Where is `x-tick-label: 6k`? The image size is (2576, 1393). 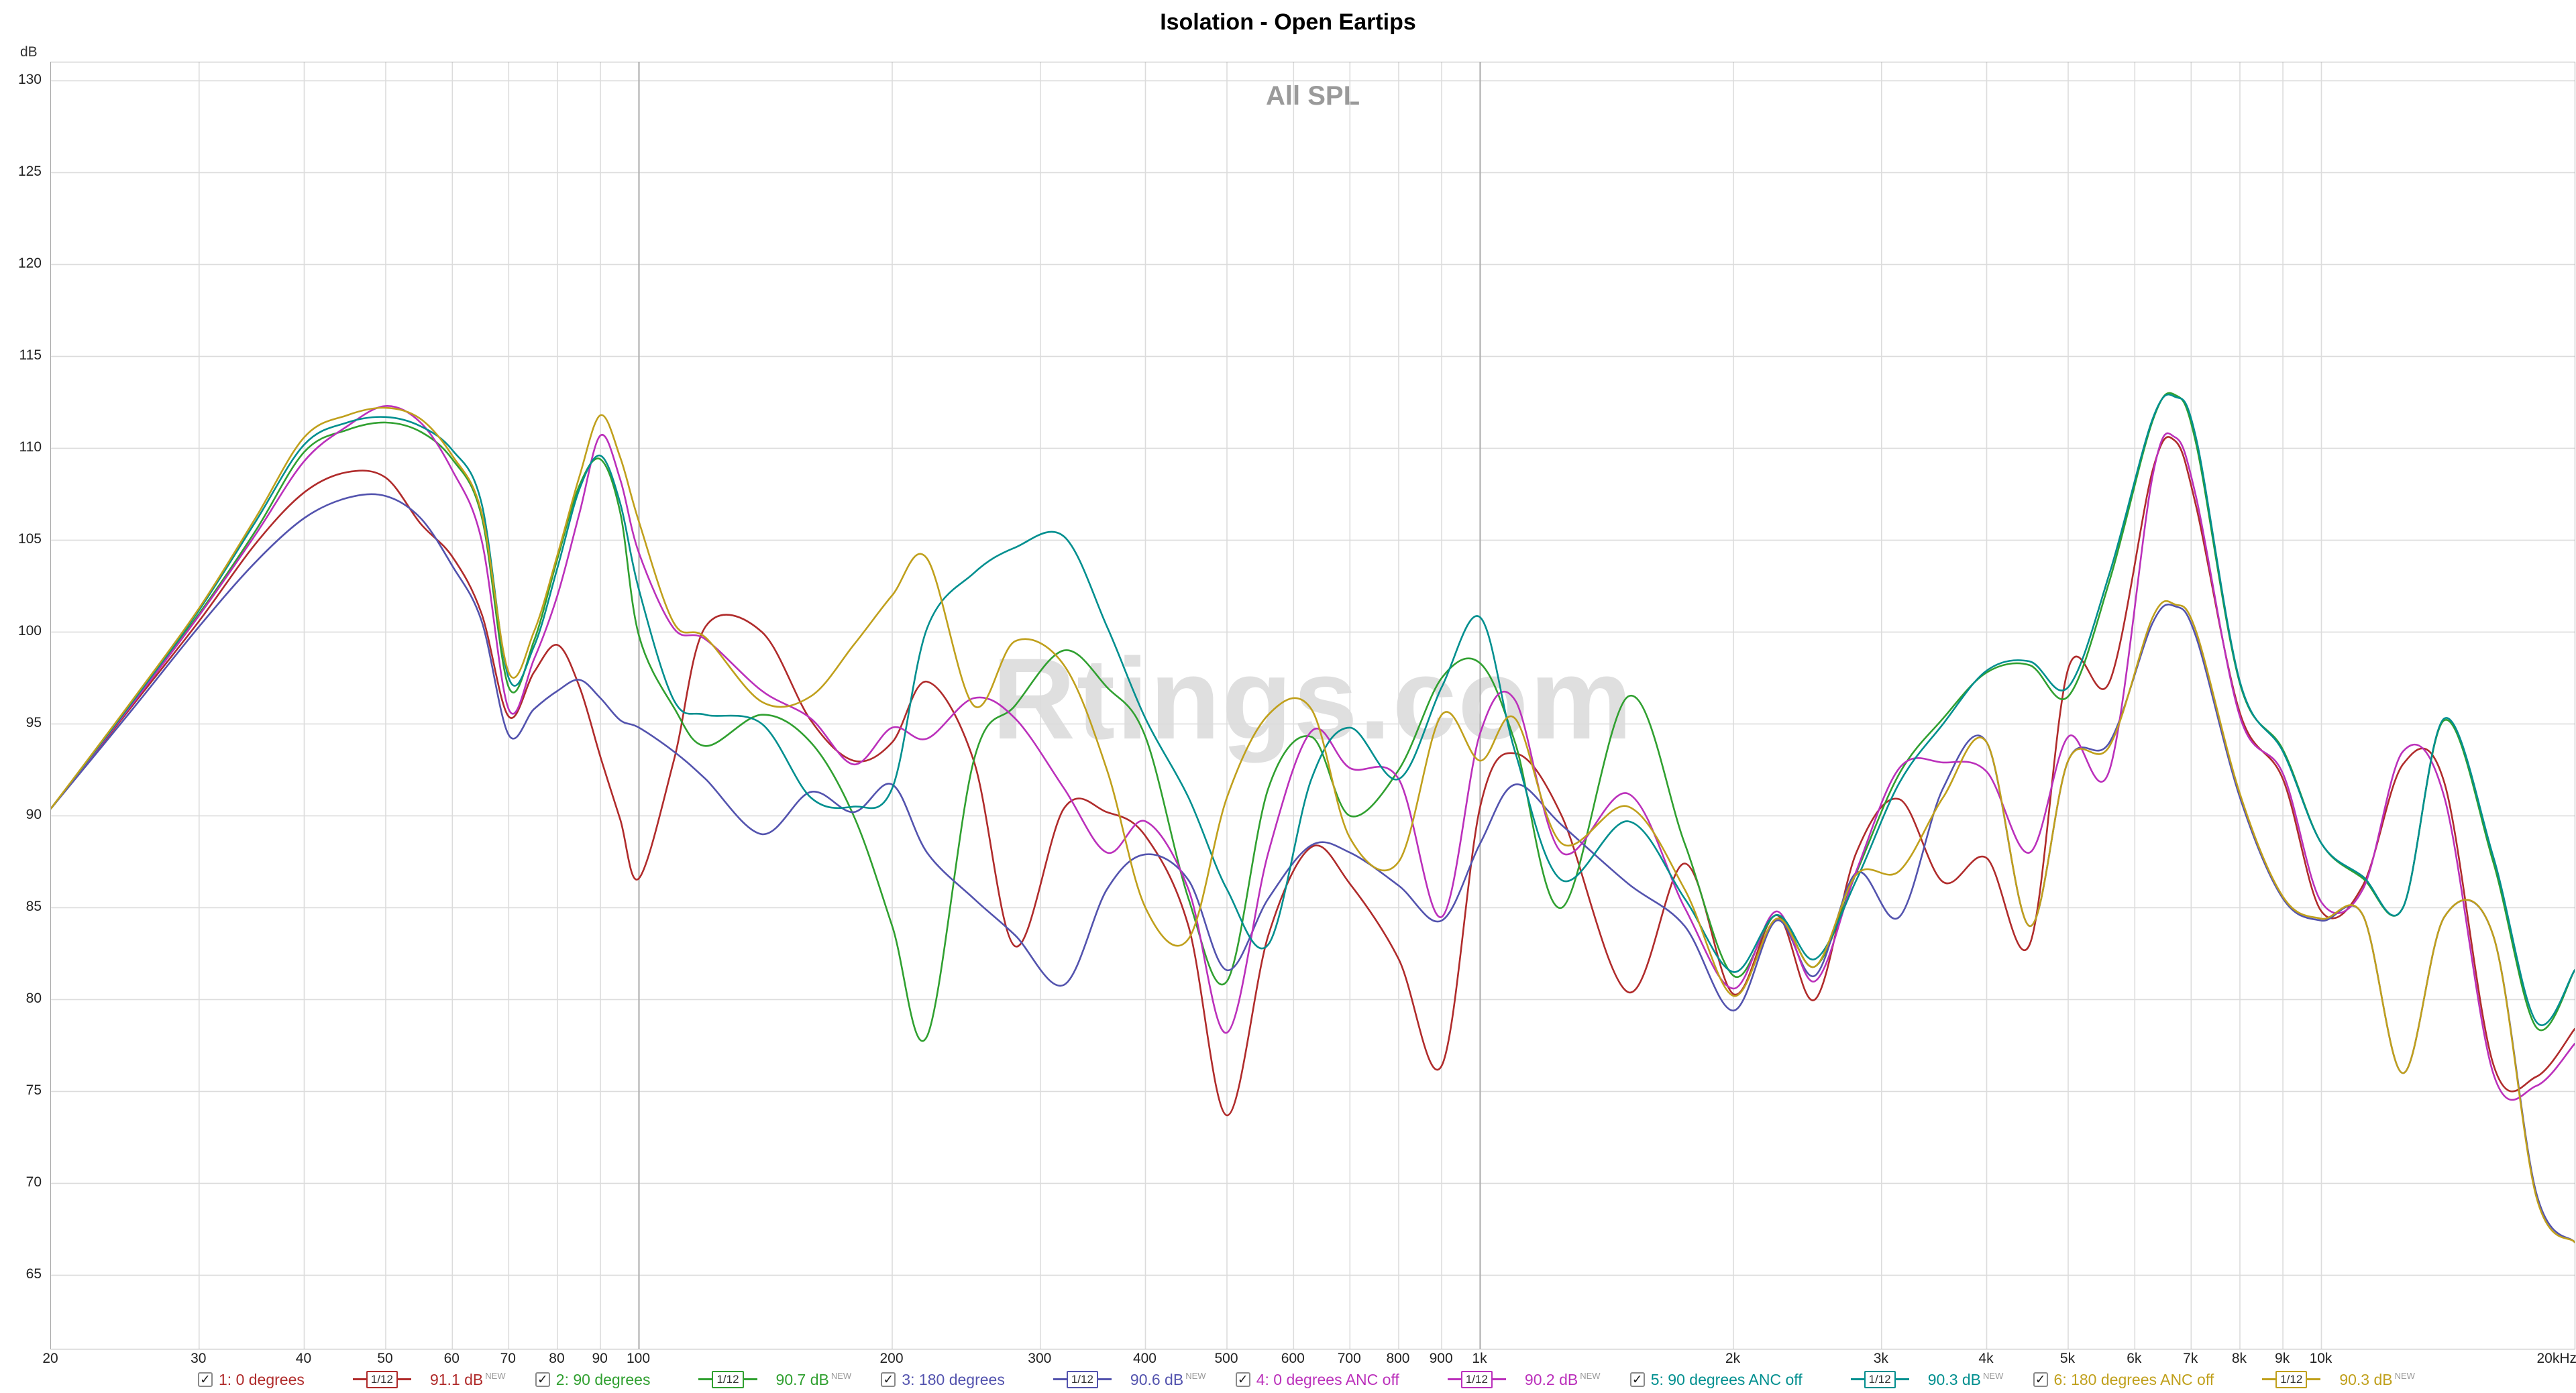
x-tick-label: 6k is located at coordinates (2134, 1359).